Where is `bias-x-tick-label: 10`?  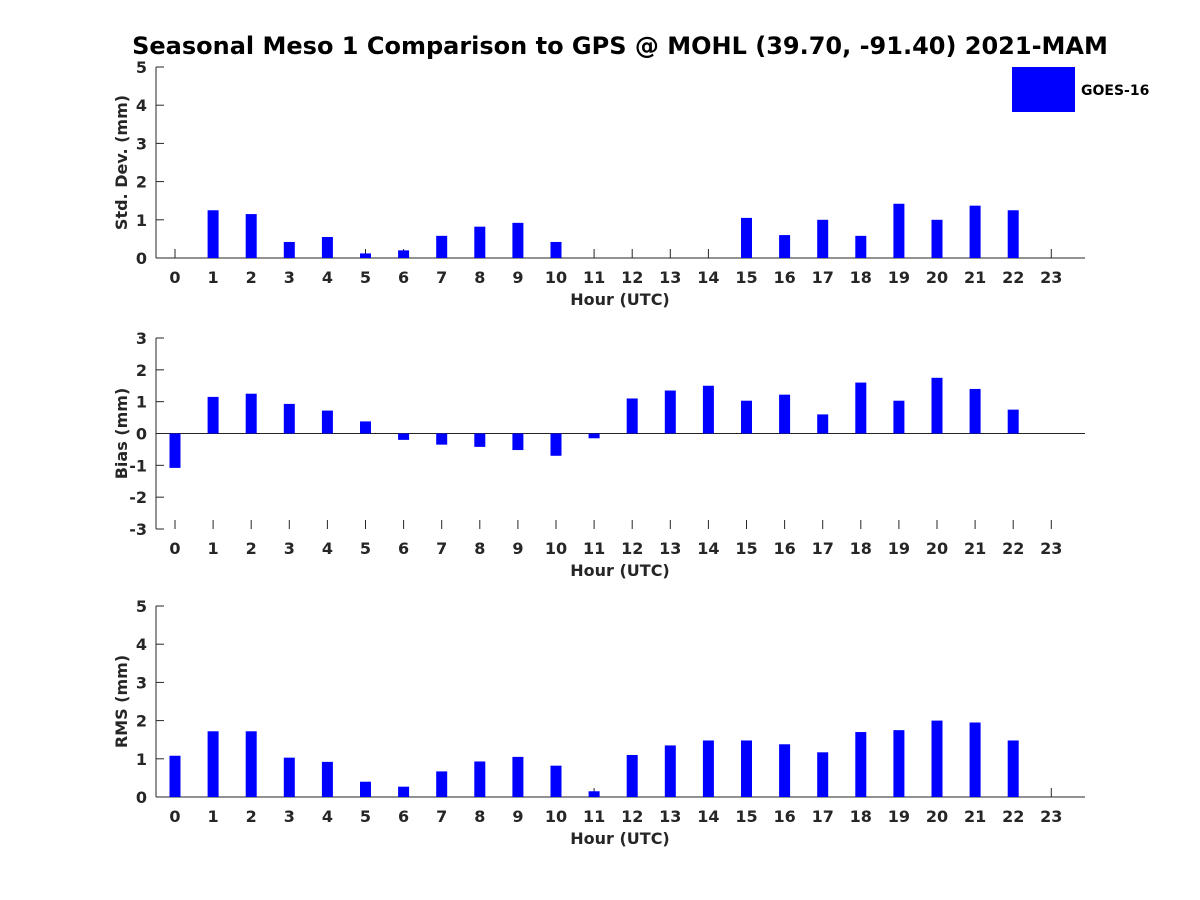 bias-x-tick-label: 10 is located at coordinates (556, 548).